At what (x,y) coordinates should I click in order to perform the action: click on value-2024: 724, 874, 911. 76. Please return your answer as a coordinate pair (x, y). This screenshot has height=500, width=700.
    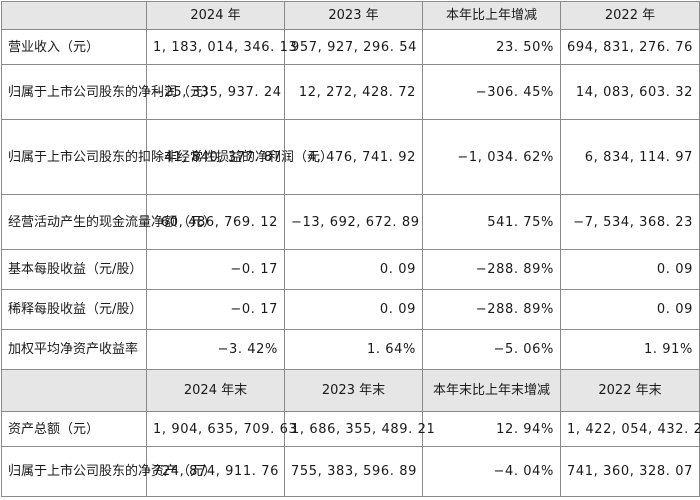
    Looking at the image, I should click on (216, 472).